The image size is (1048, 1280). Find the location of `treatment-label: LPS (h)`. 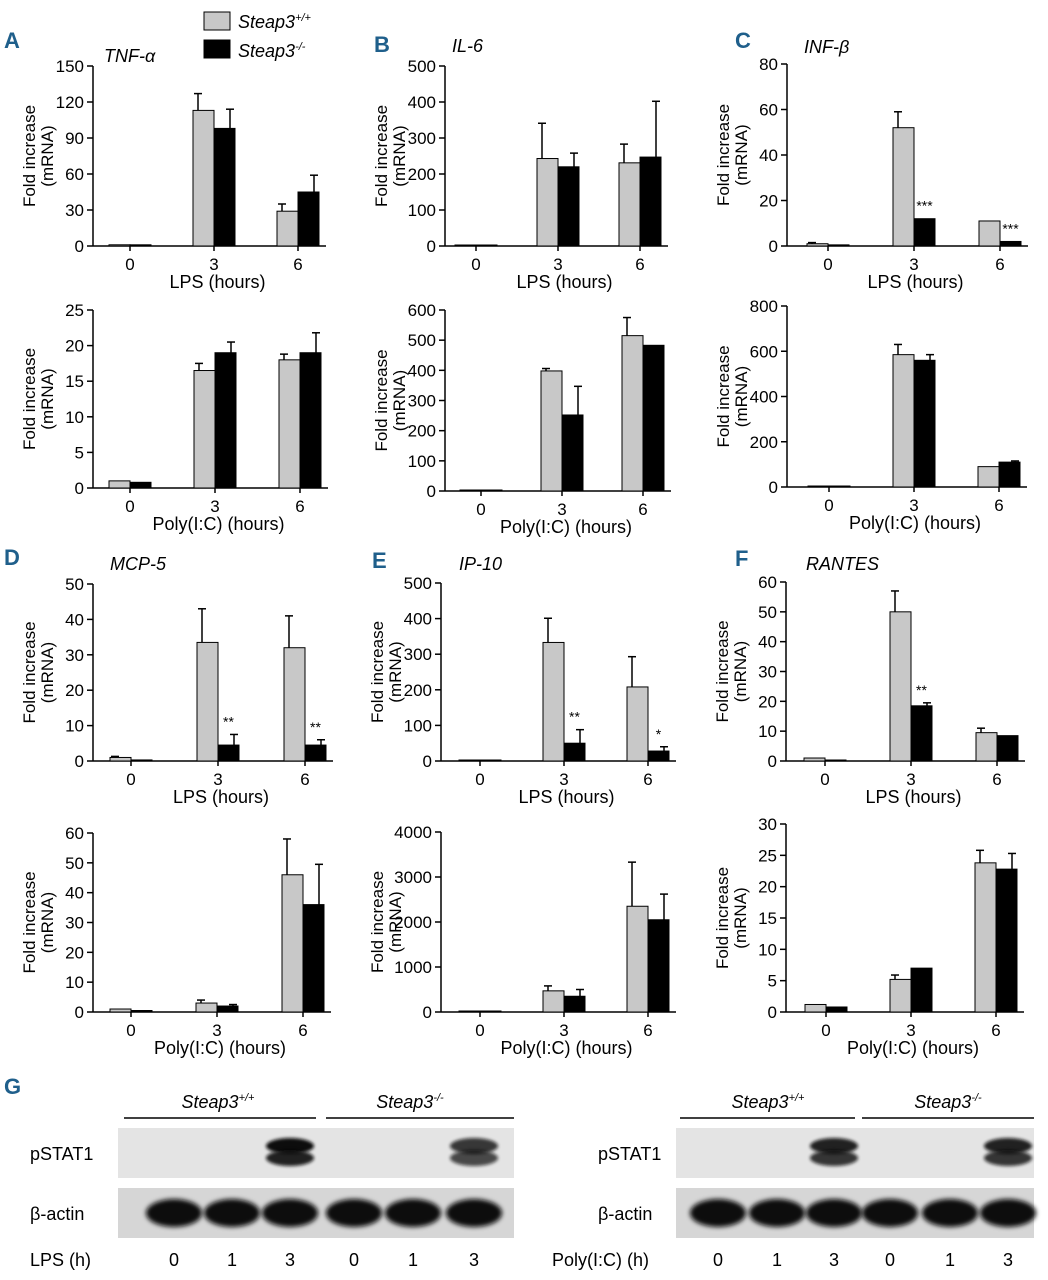

treatment-label: LPS (h) is located at coordinates (60, 1260).